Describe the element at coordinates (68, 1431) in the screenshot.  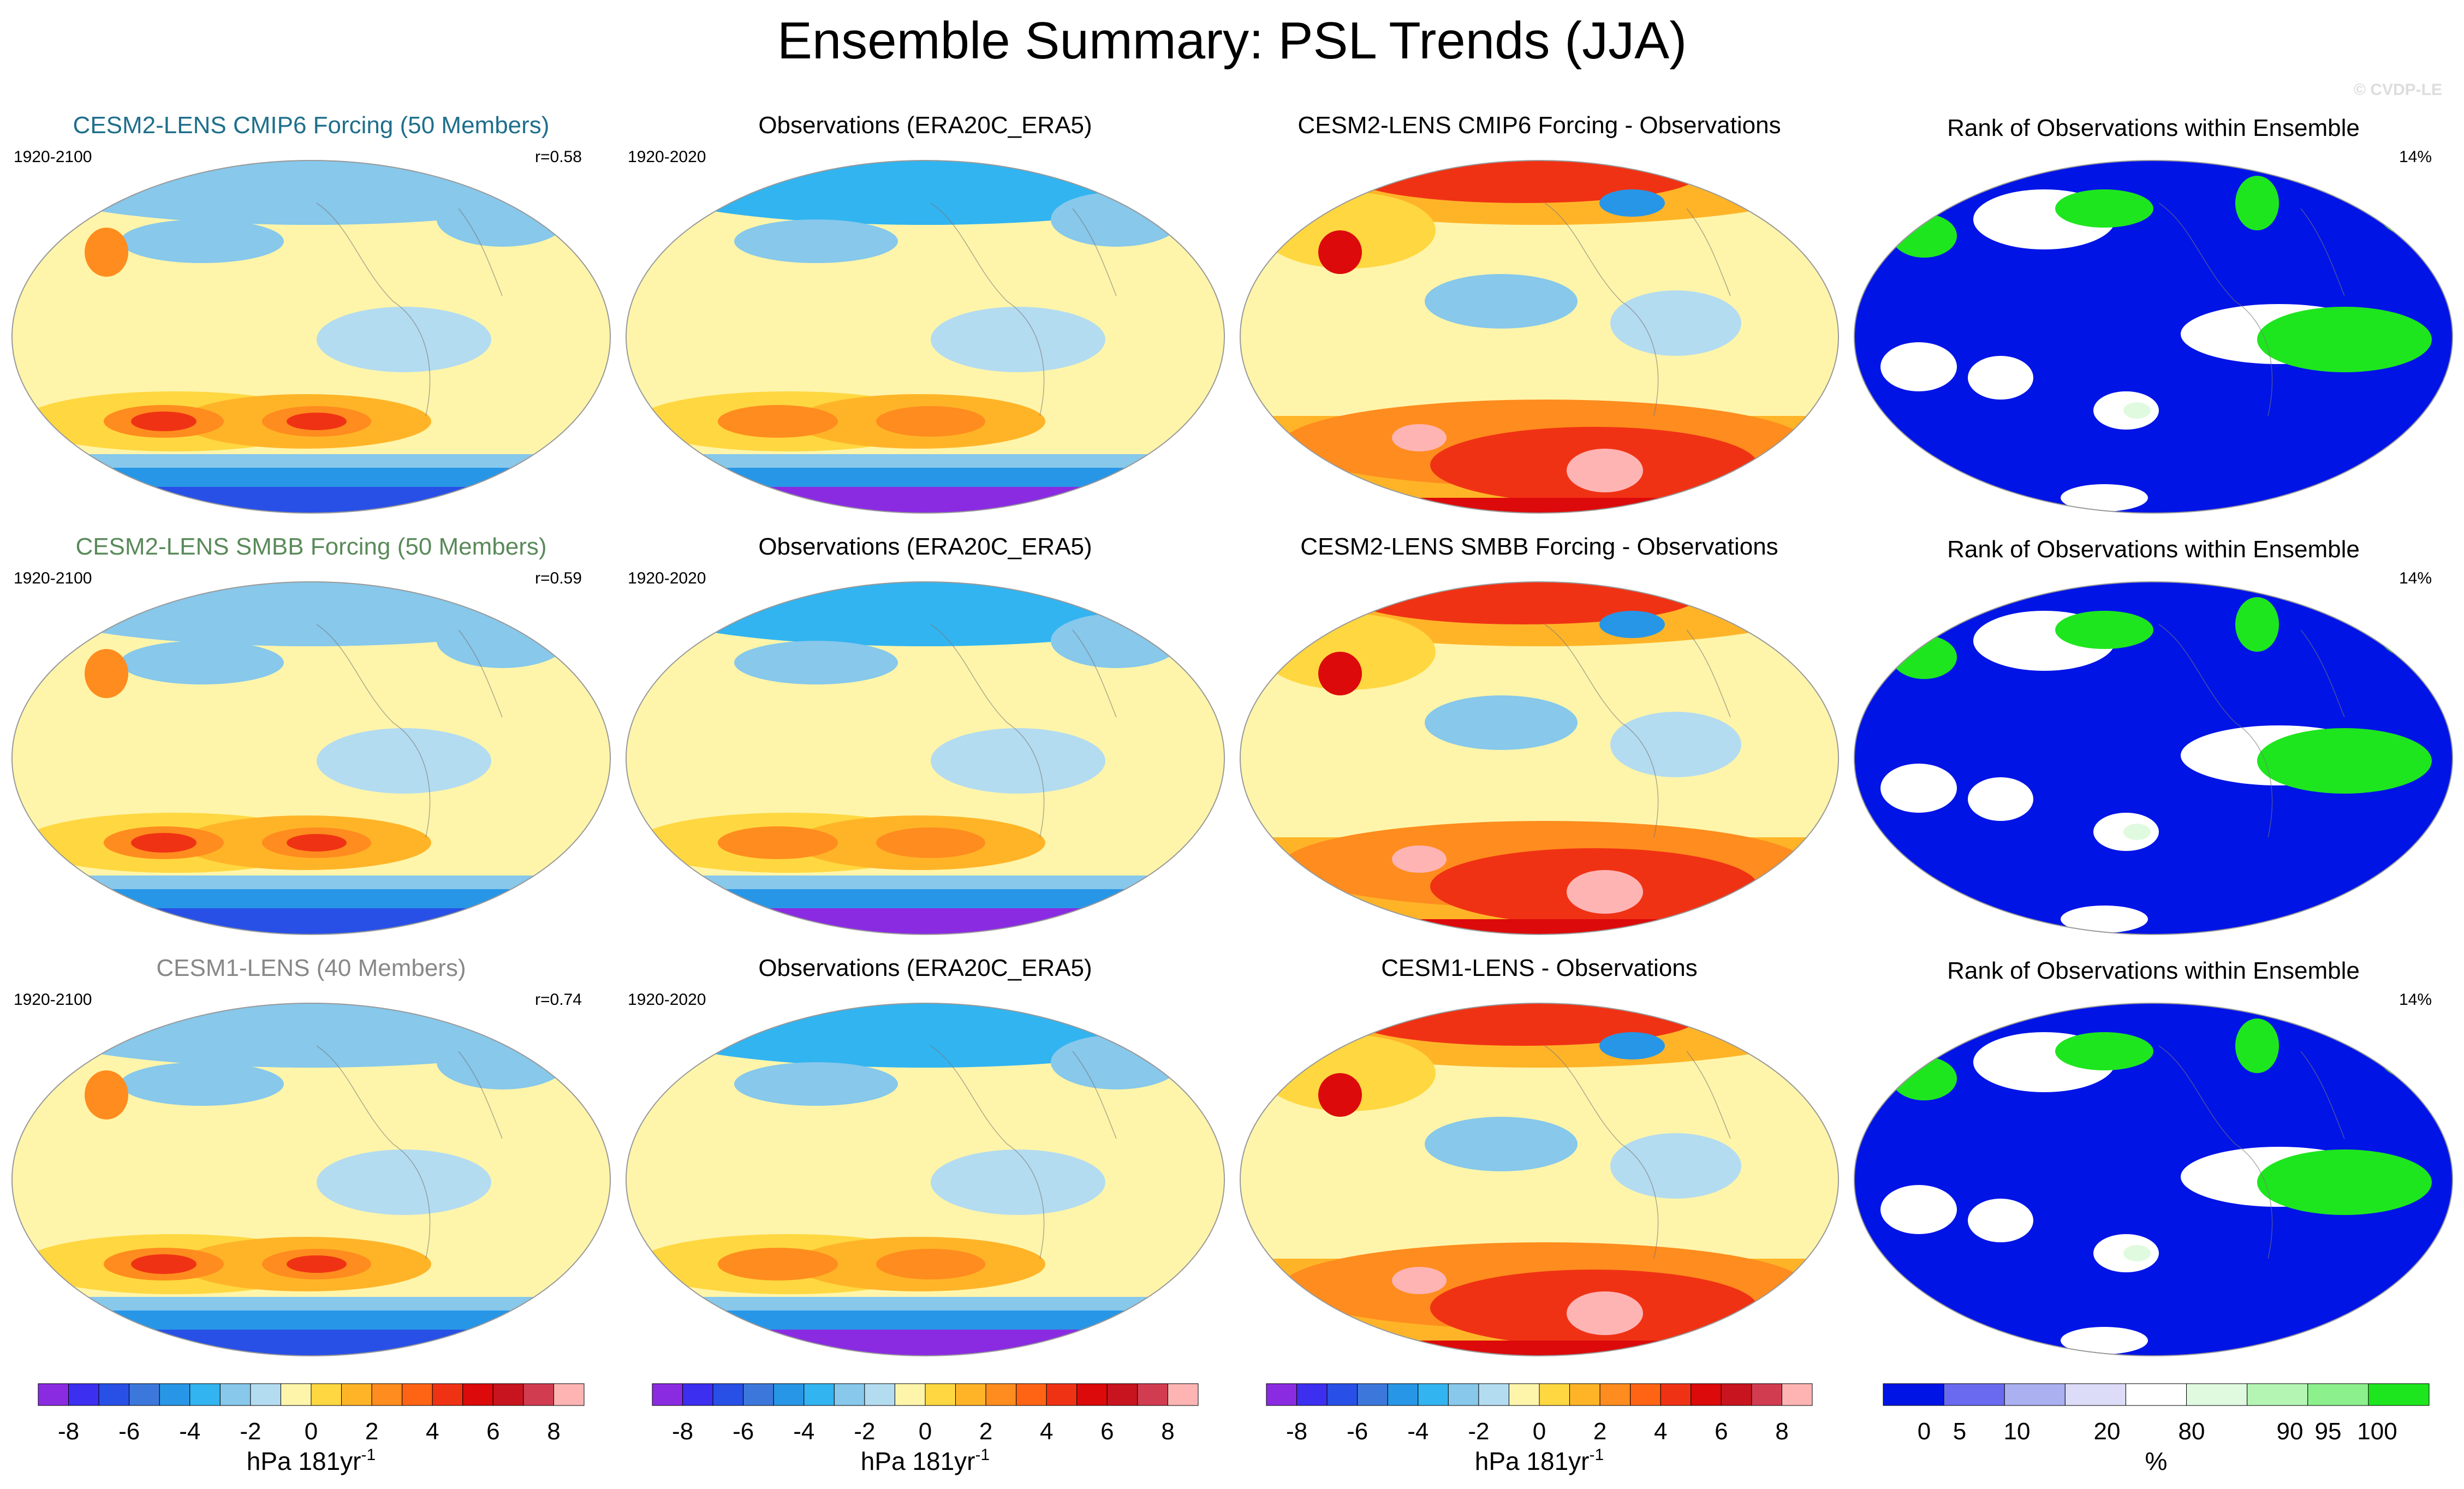
I see `colorbar-tick-label: -8` at that location.